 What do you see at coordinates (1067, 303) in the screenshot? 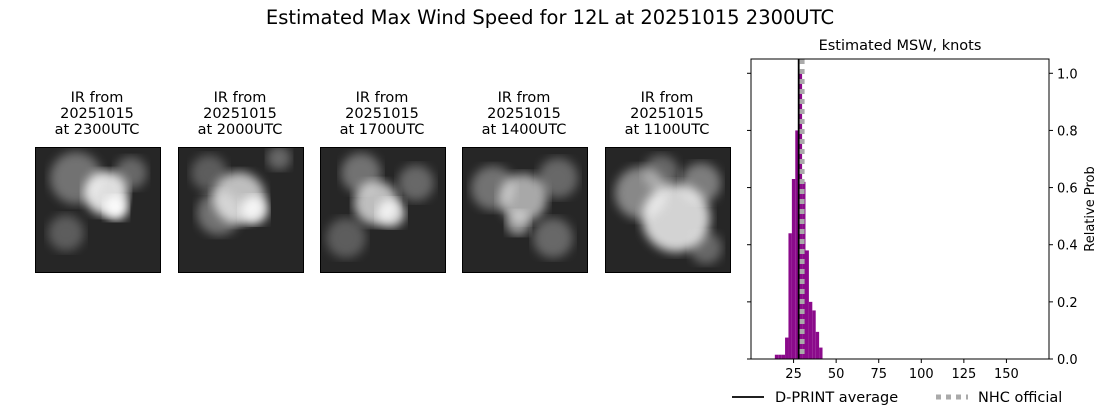
I see `y-tick-label: 0.2` at bounding box center [1067, 303].